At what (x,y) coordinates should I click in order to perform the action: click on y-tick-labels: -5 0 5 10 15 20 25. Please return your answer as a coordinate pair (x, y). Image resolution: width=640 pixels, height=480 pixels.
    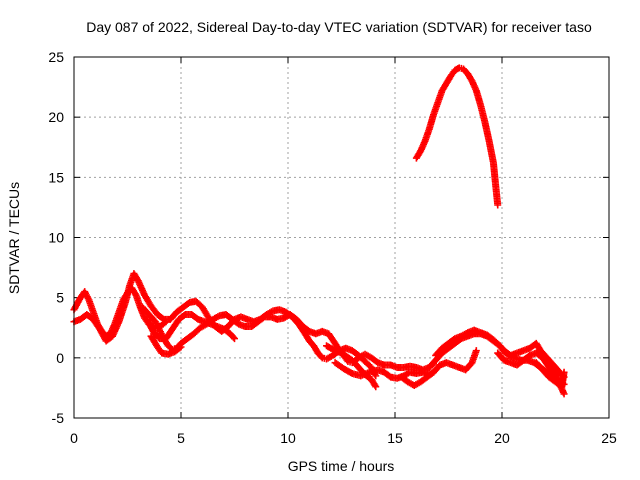
    Looking at the image, I should click on (56, 237).